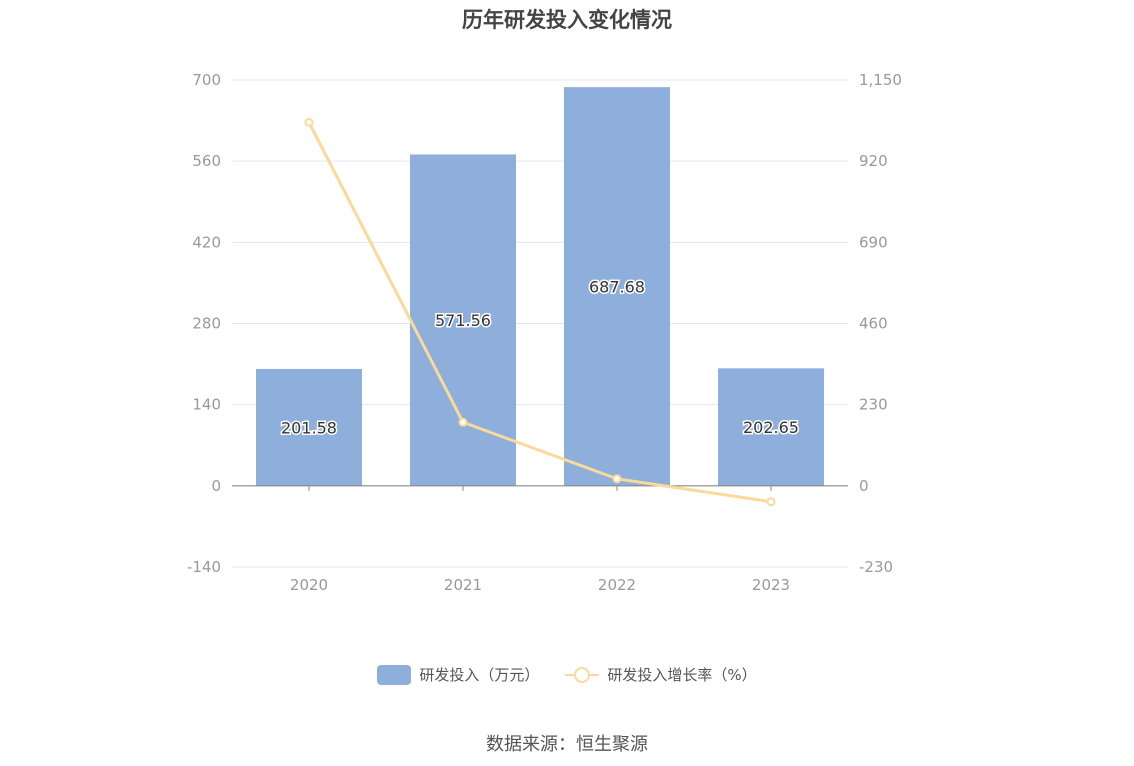 This screenshot has height=766, width=1134. I want to click on y-left-tick-label: 280, so click(206, 324).